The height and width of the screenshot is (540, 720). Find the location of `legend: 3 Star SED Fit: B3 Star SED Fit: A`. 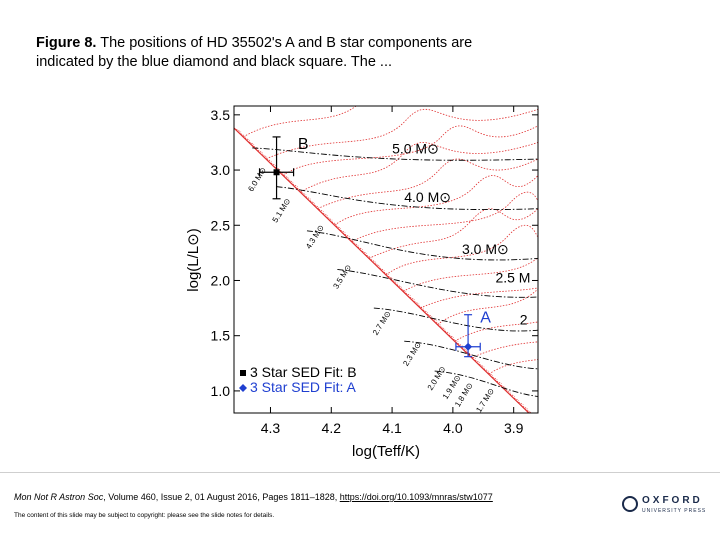

legend: 3 Star SED Fit: B3 Star SED Fit: A is located at coordinates (298, 379).